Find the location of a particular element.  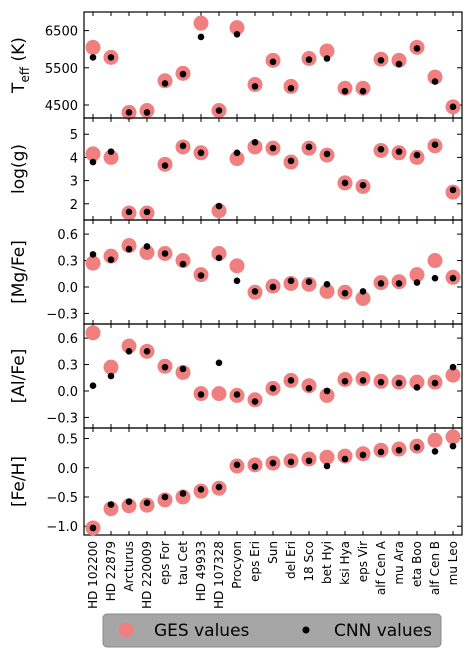

y-axis-label-sub: eff is located at coordinates (25, 74).